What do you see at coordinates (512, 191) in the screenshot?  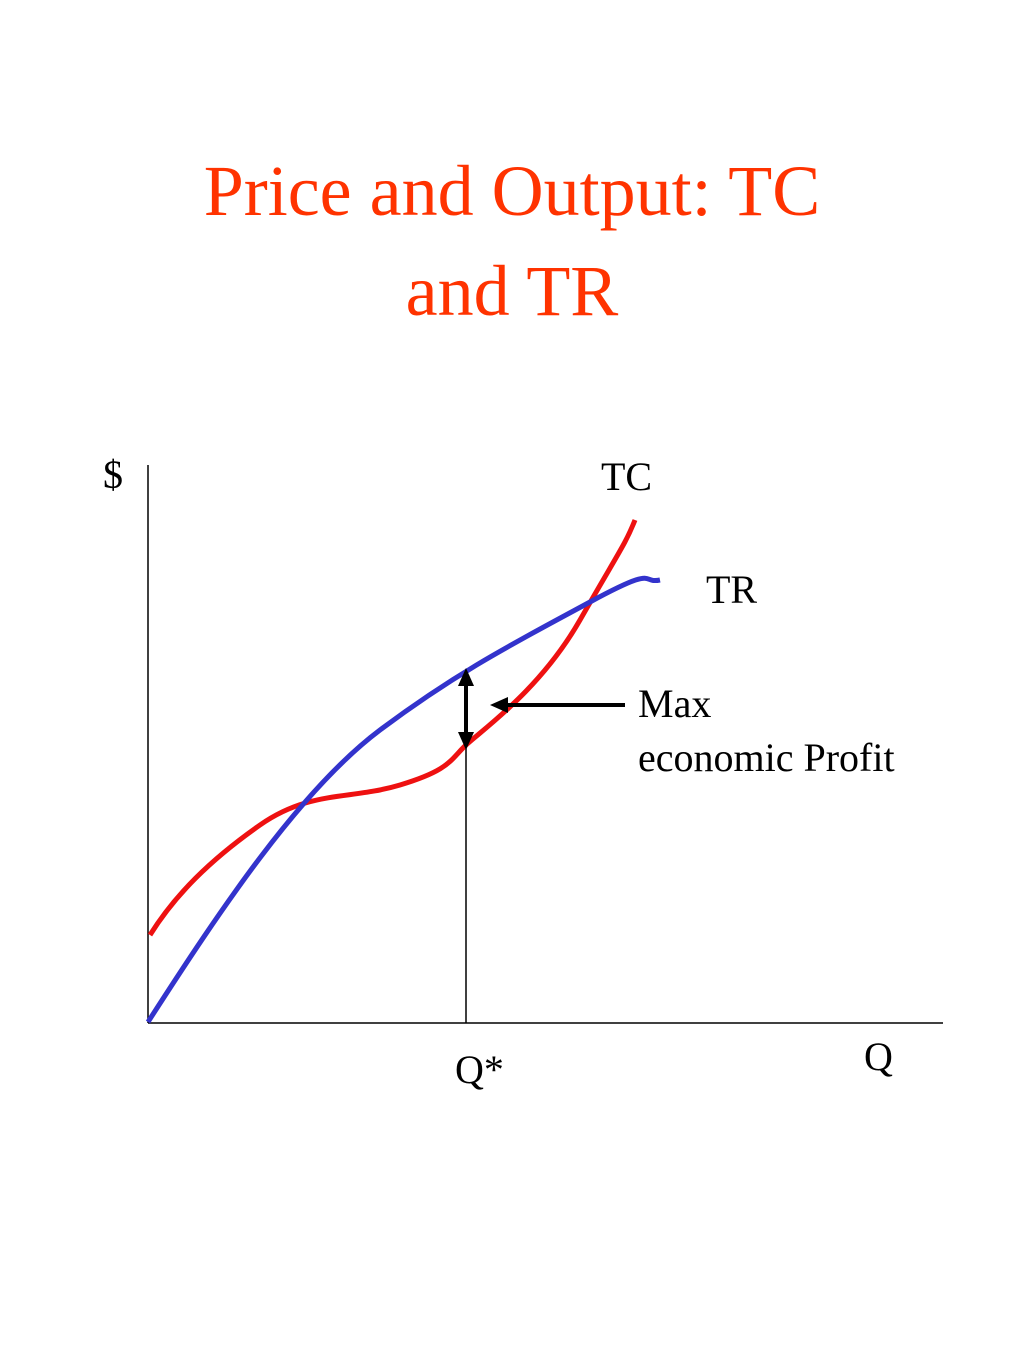 I see `title-line: Price and Output: TC` at bounding box center [512, 191].